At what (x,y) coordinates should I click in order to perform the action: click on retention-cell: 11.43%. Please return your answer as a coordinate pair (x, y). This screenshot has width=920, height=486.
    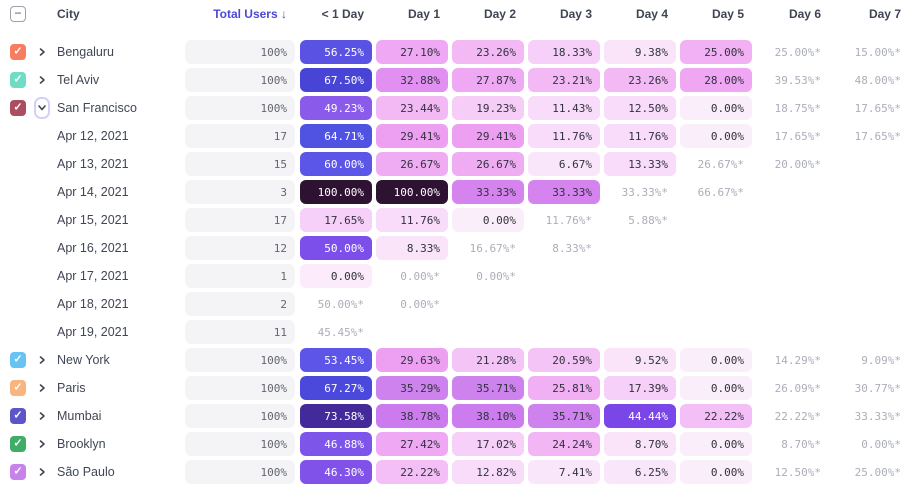
    Looking at the image, I should click on (564, 108).